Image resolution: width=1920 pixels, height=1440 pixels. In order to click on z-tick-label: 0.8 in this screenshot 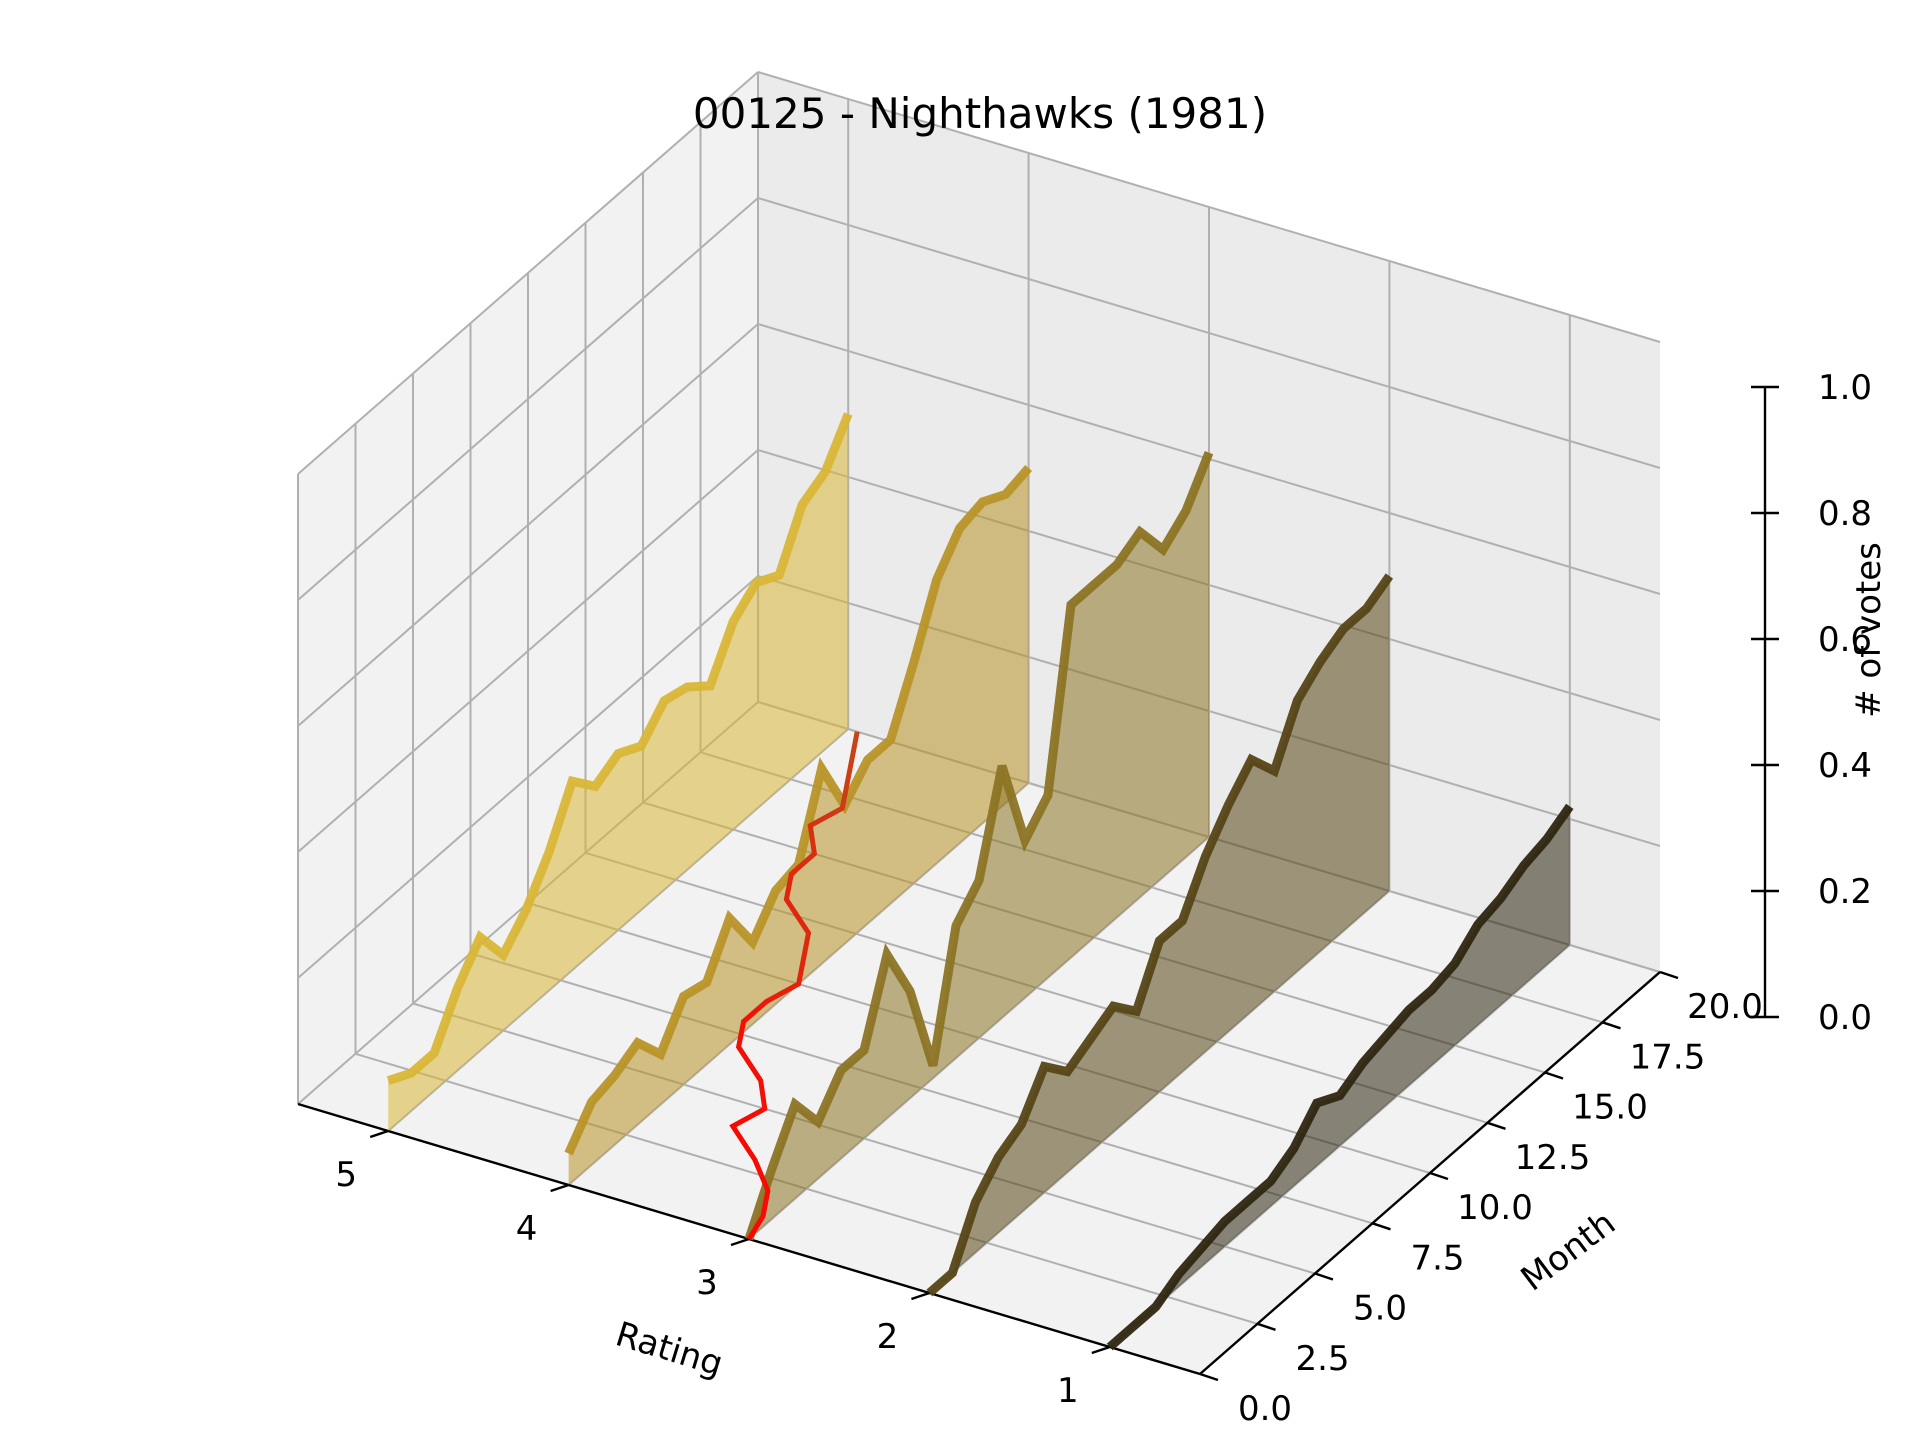, I will do `click(1845, 514)`.